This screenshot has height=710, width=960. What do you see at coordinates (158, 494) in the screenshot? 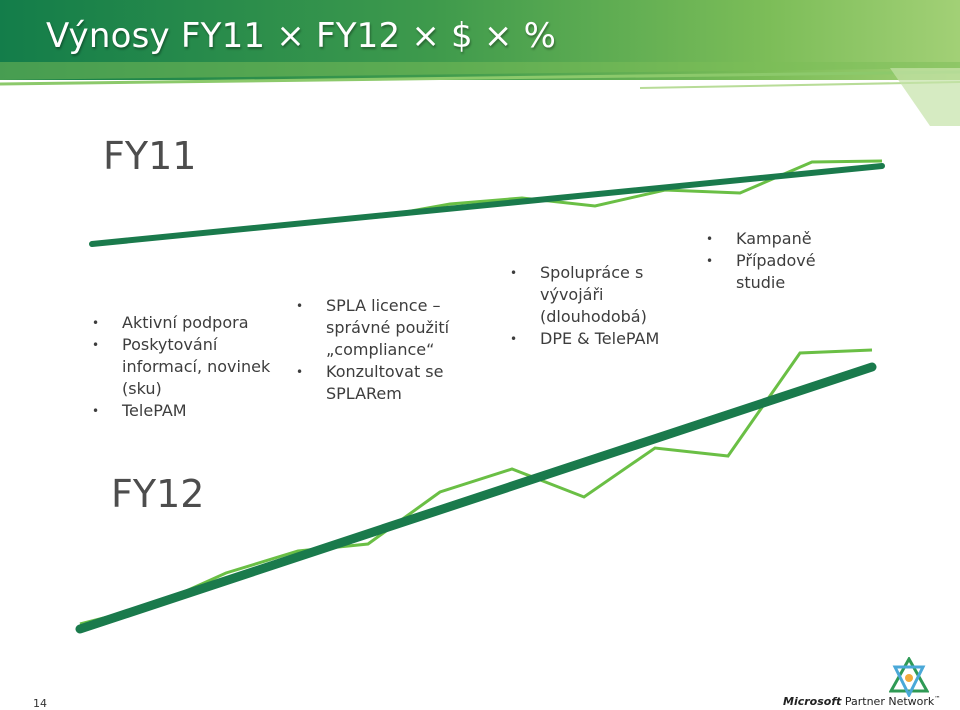
I see `fy12-label: FY12` at bounding box center [158, 494].